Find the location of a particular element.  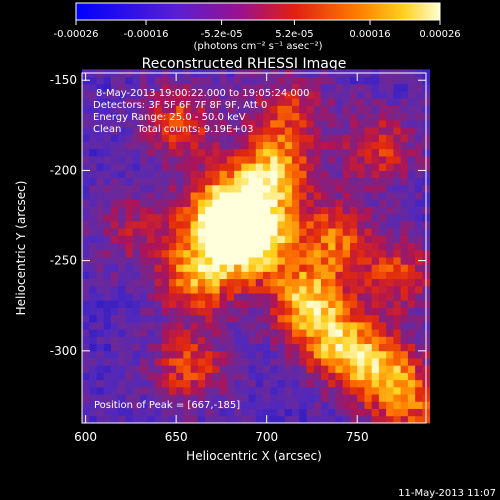

annotation-energy-range: Energy Range: 25.0 - 50.0 keV is located at coordinates (169, 117).